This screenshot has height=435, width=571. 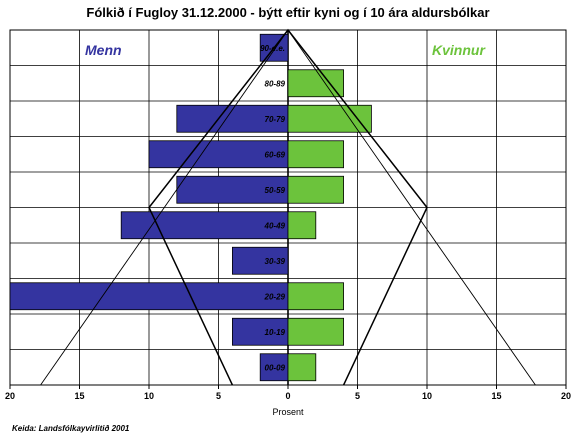 What do you see at coordinates (275, 190) in the screenshot?
I see `age-label-50-59: 50-59` at bounding box center [275, 190].